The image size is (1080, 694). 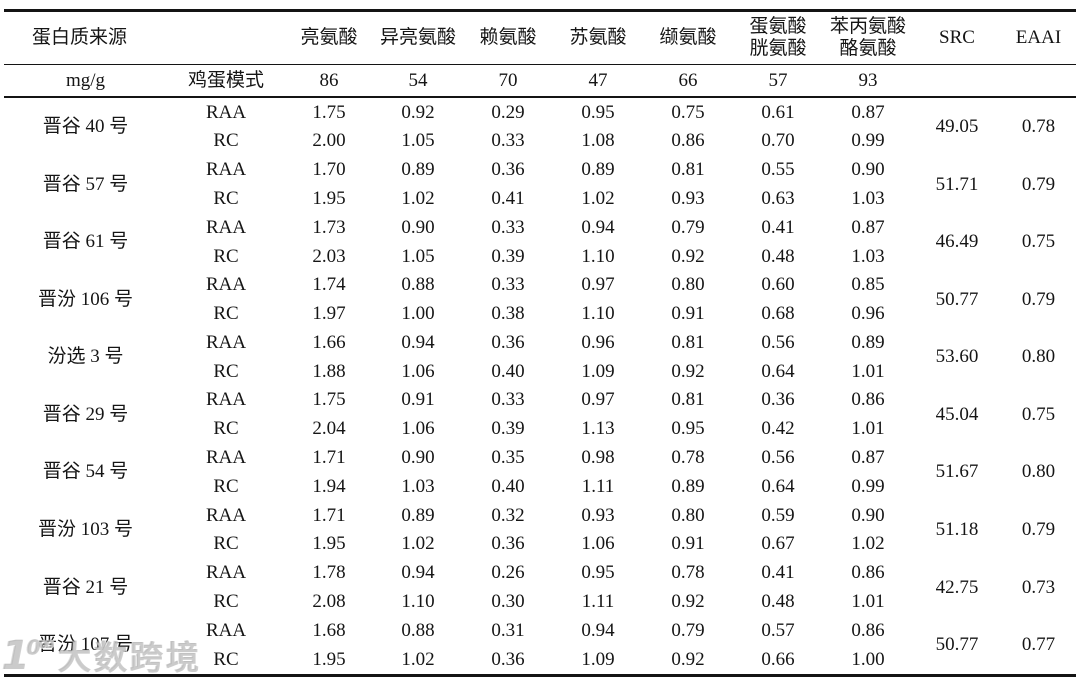 I want to click on variety-name: 晋谷 29 号, so click(x=85, y=414).